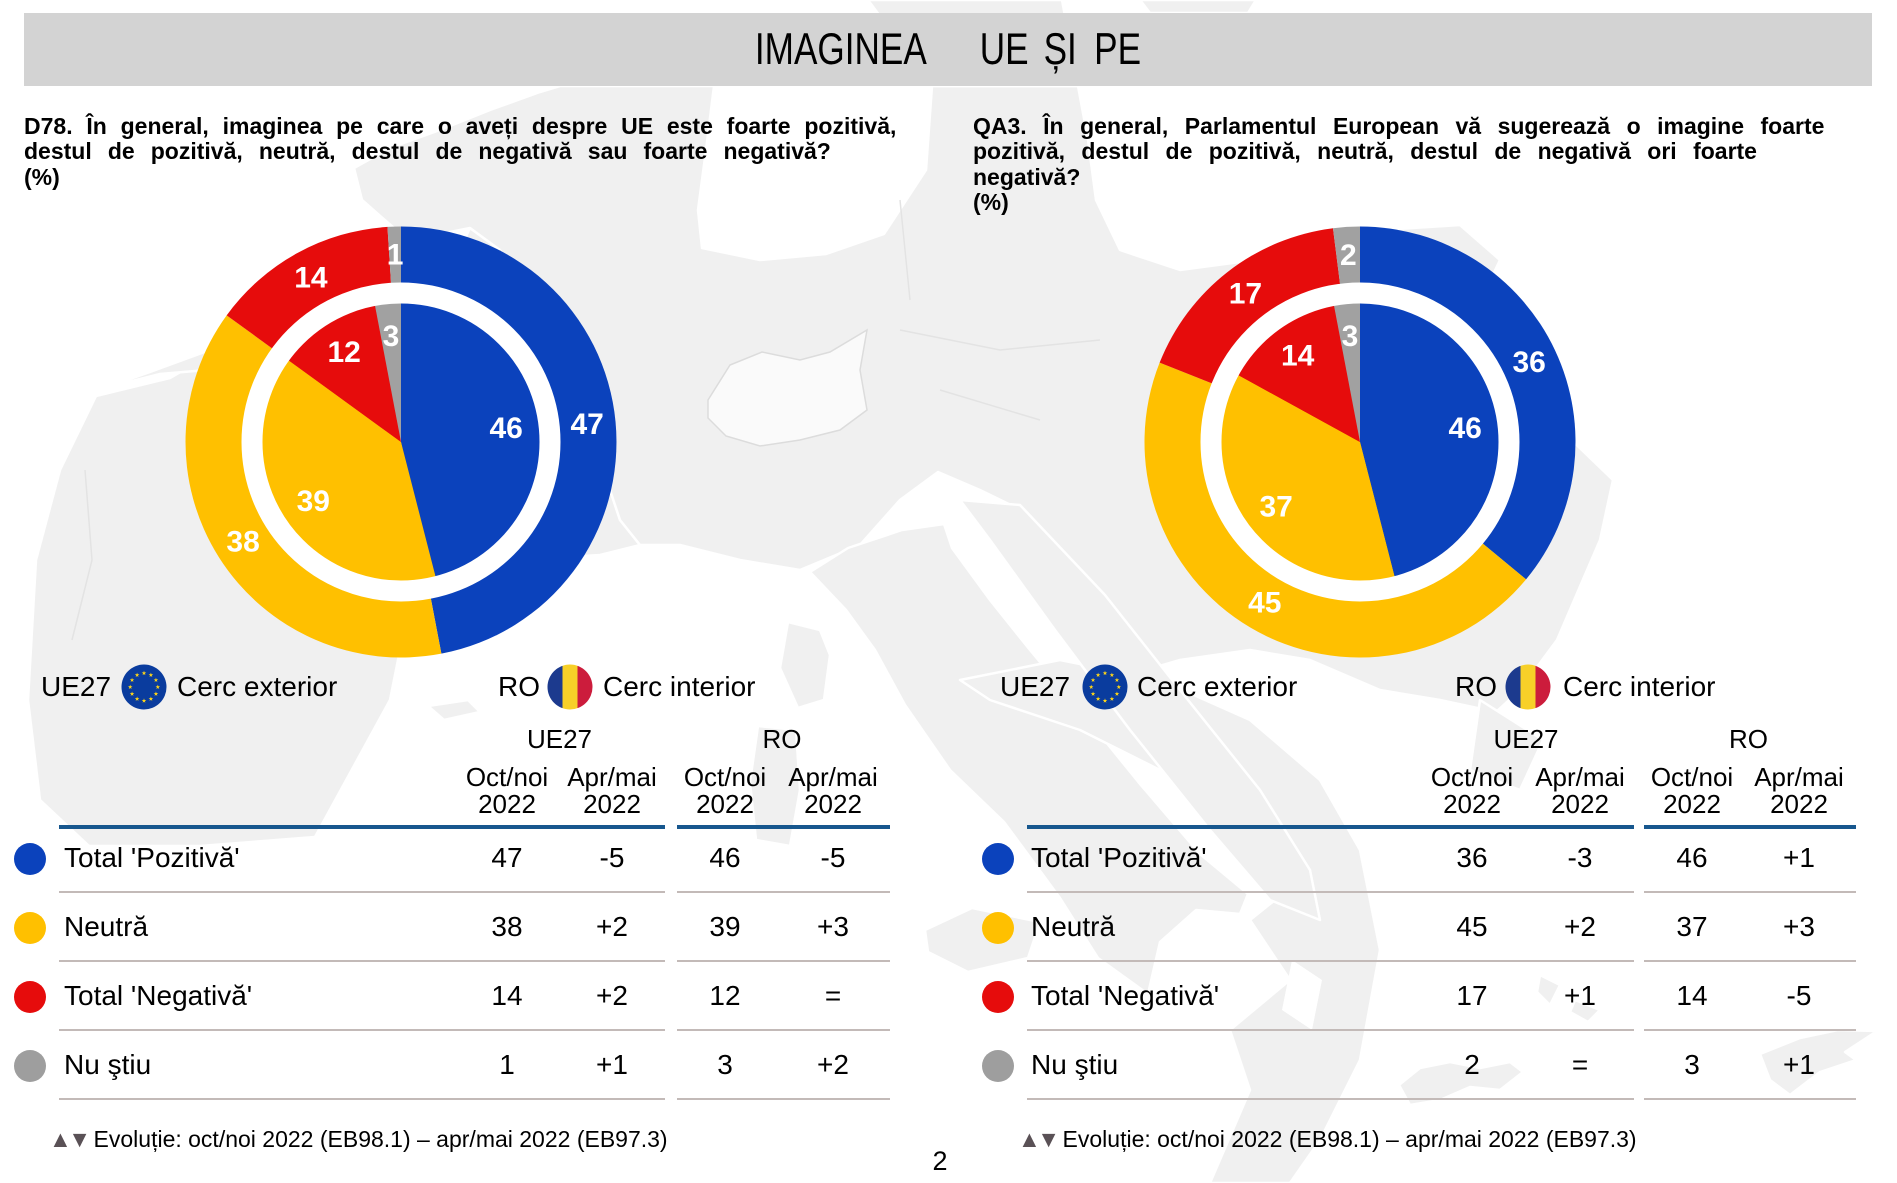  I want to click on svg-text: 36, so click(1529, 362).